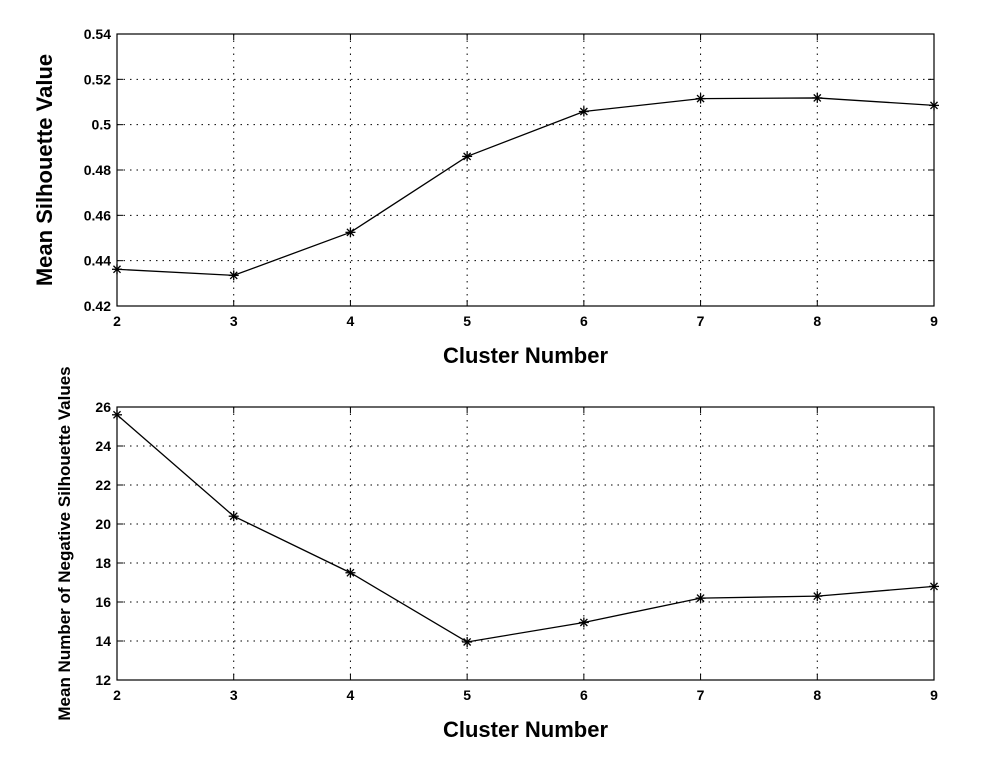  Describe the element at coordinates (103, 543) in the screenshot. I see `y-tick-labels: 12 14 16 18 20 22 24 26` at that location.